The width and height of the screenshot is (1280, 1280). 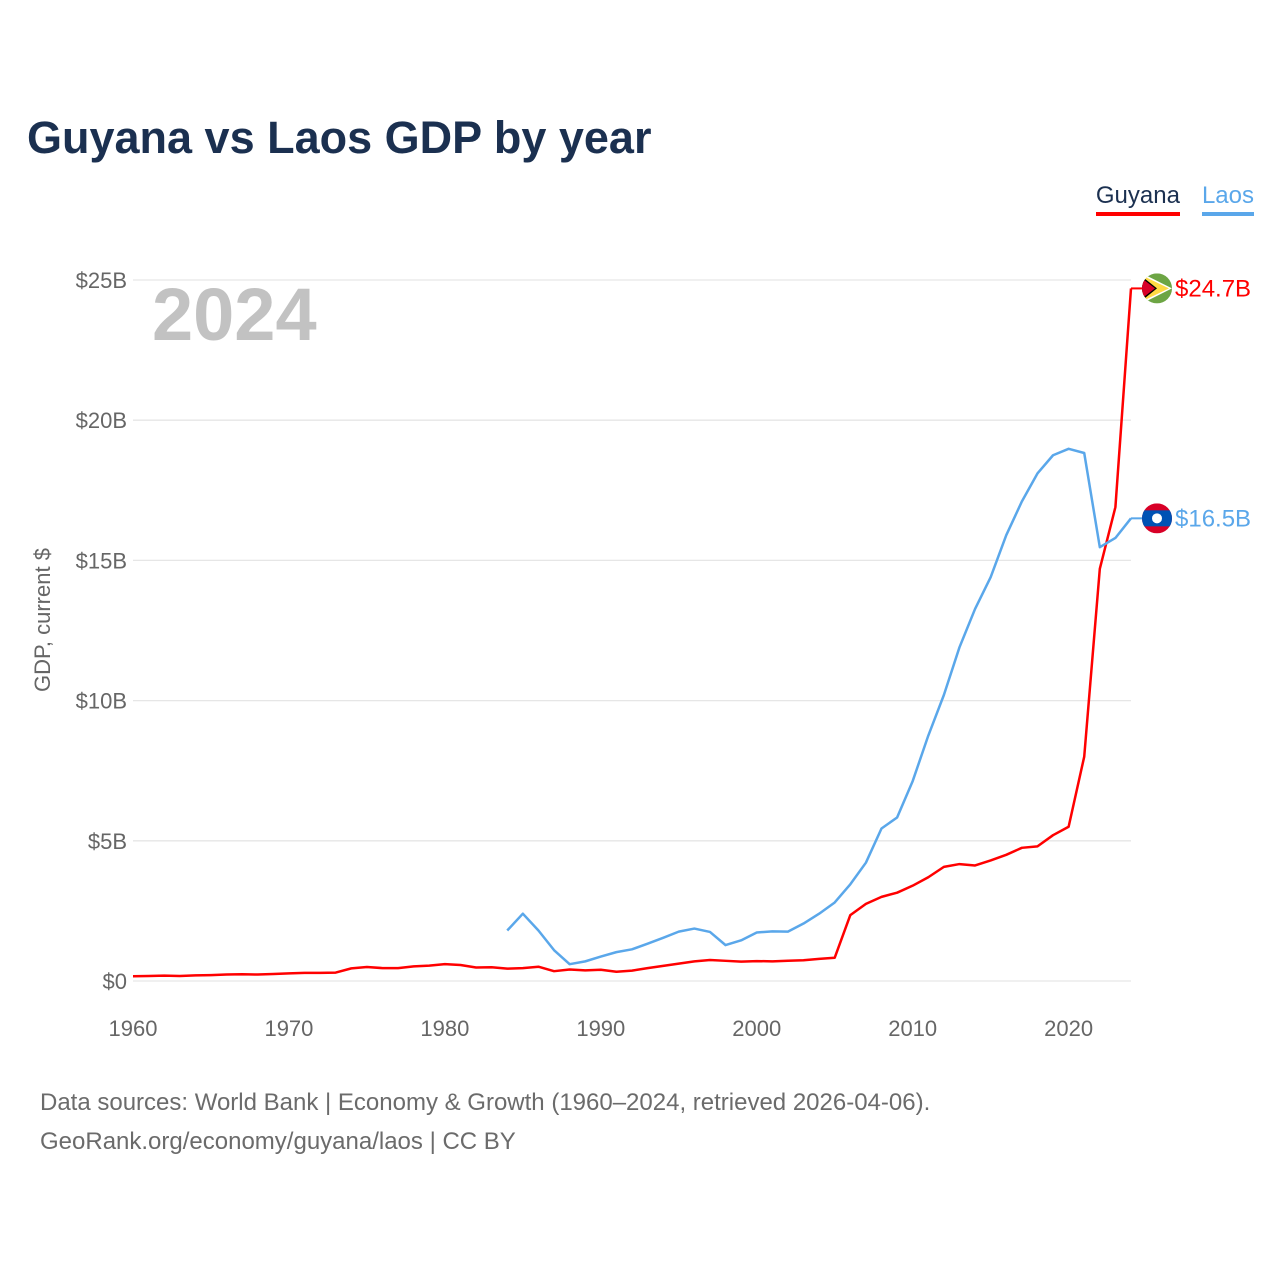 What do you see at coordinates (288, 1028) in the screenshot?
I see `x-tick-label: 1970` at bounding box center [288, 1028].